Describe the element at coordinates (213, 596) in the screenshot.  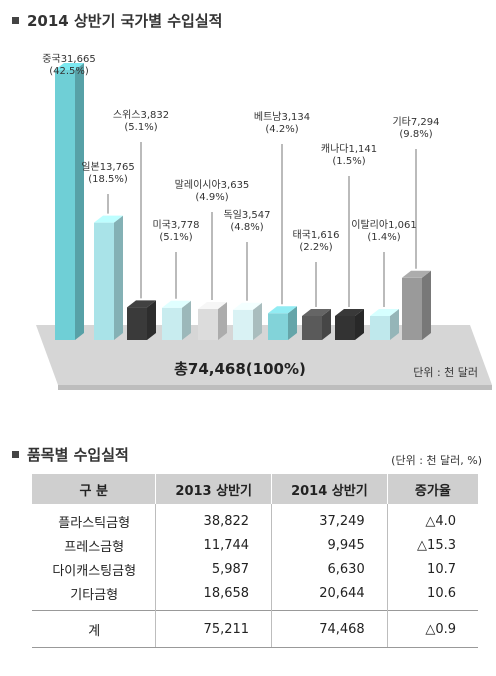
I see `row-2013: 18,658` at that location.